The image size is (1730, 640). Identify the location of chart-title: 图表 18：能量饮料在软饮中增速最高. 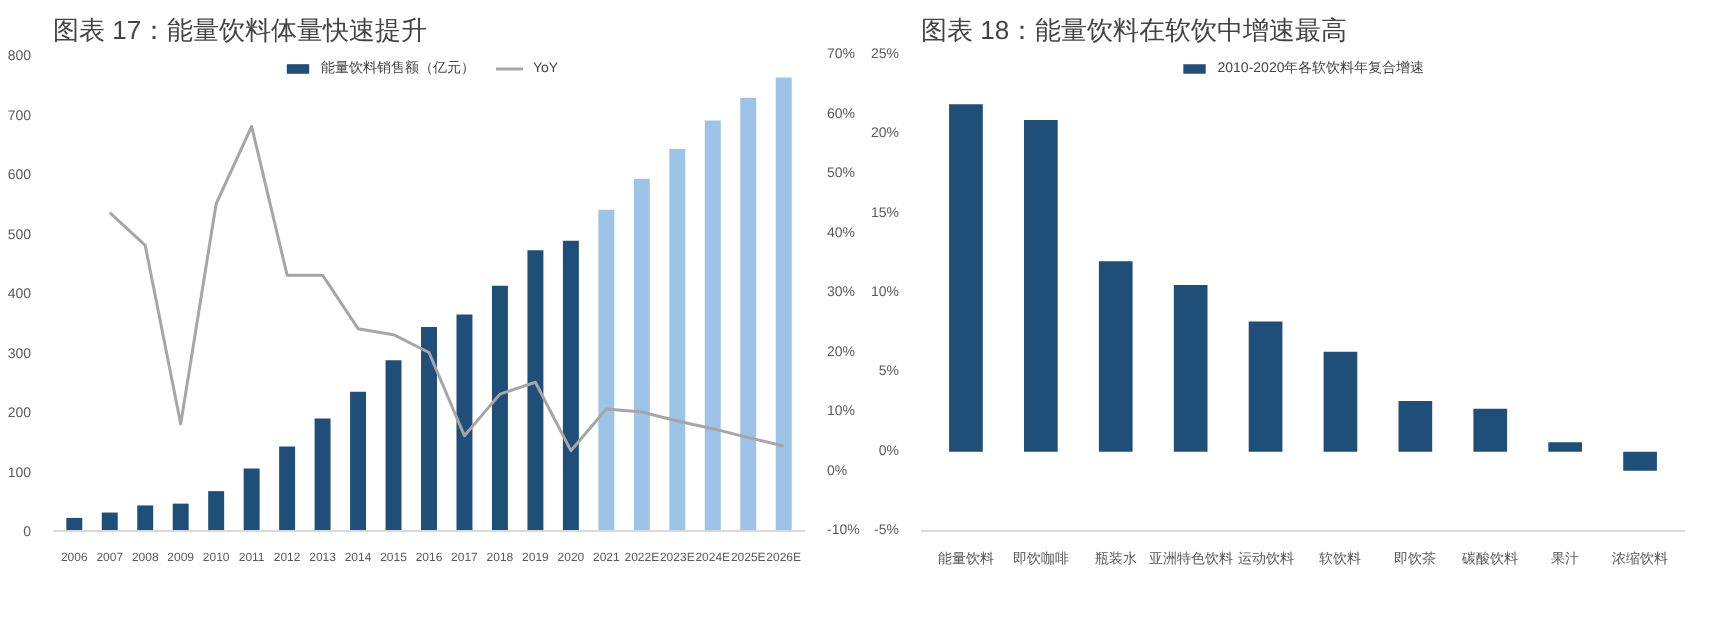
(1134, 30).